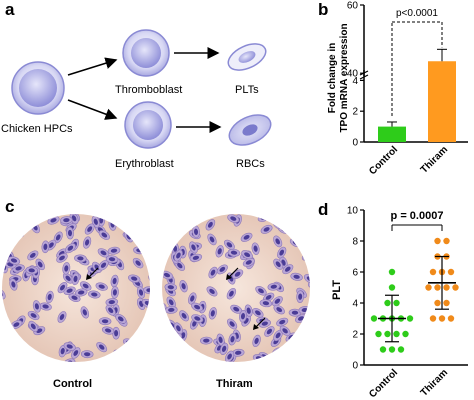  I want to click on y-tick-label: 2, so click(355, 335).